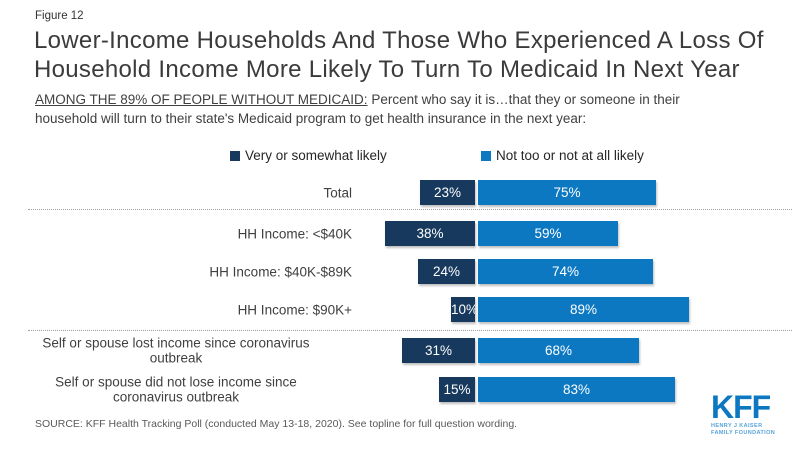  I want to click on category-label: HH Income: <$40K, so click(294, 233).